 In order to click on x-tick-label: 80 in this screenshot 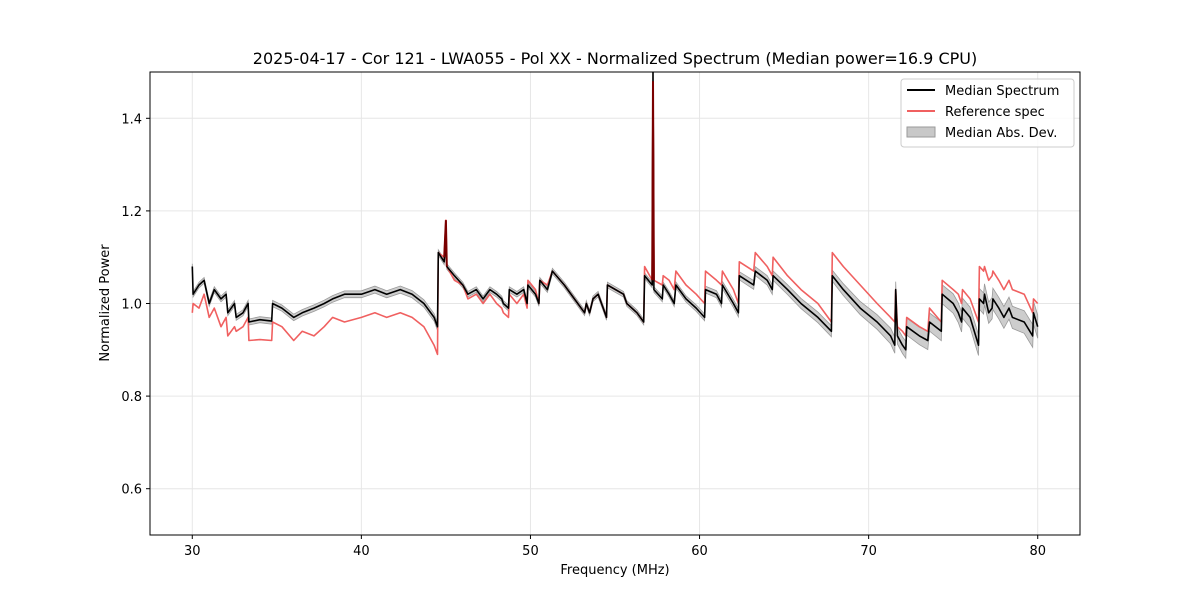, I will do `click(1037, 551)`.